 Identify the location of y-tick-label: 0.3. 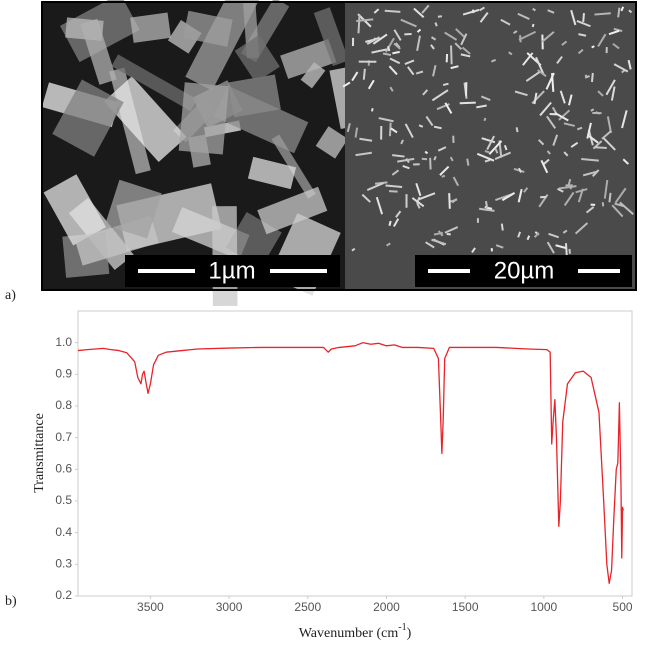
(63, 564).